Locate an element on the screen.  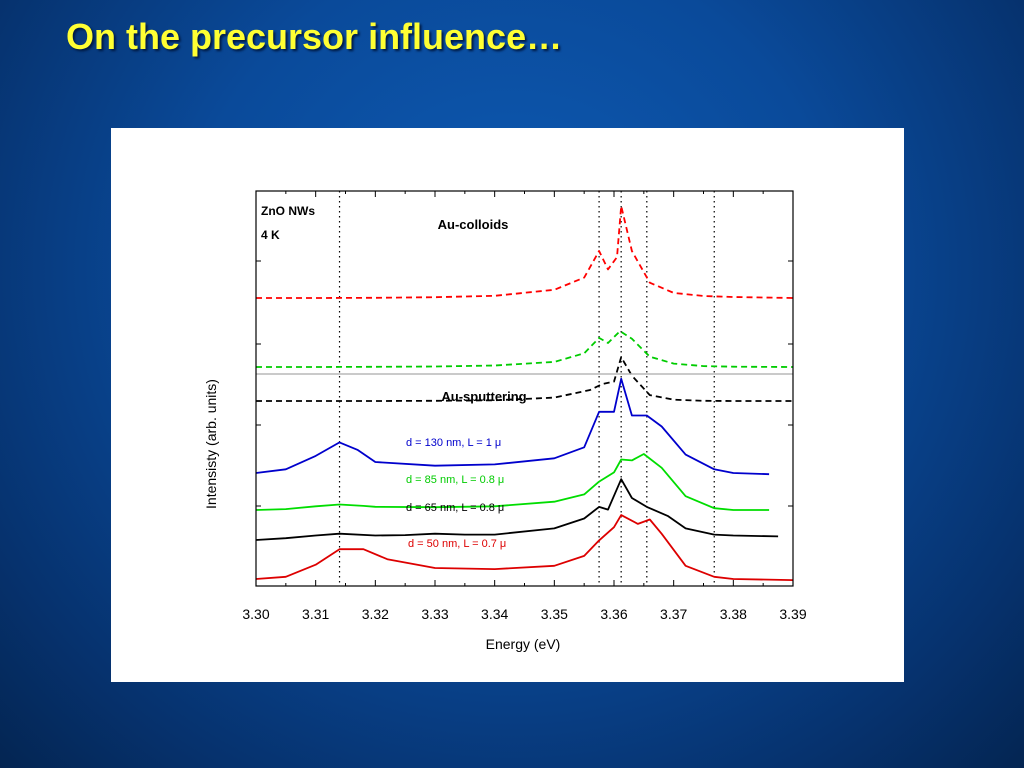
panel-title-sputtering: Au-sputtering is located at coordinates (483, 396).